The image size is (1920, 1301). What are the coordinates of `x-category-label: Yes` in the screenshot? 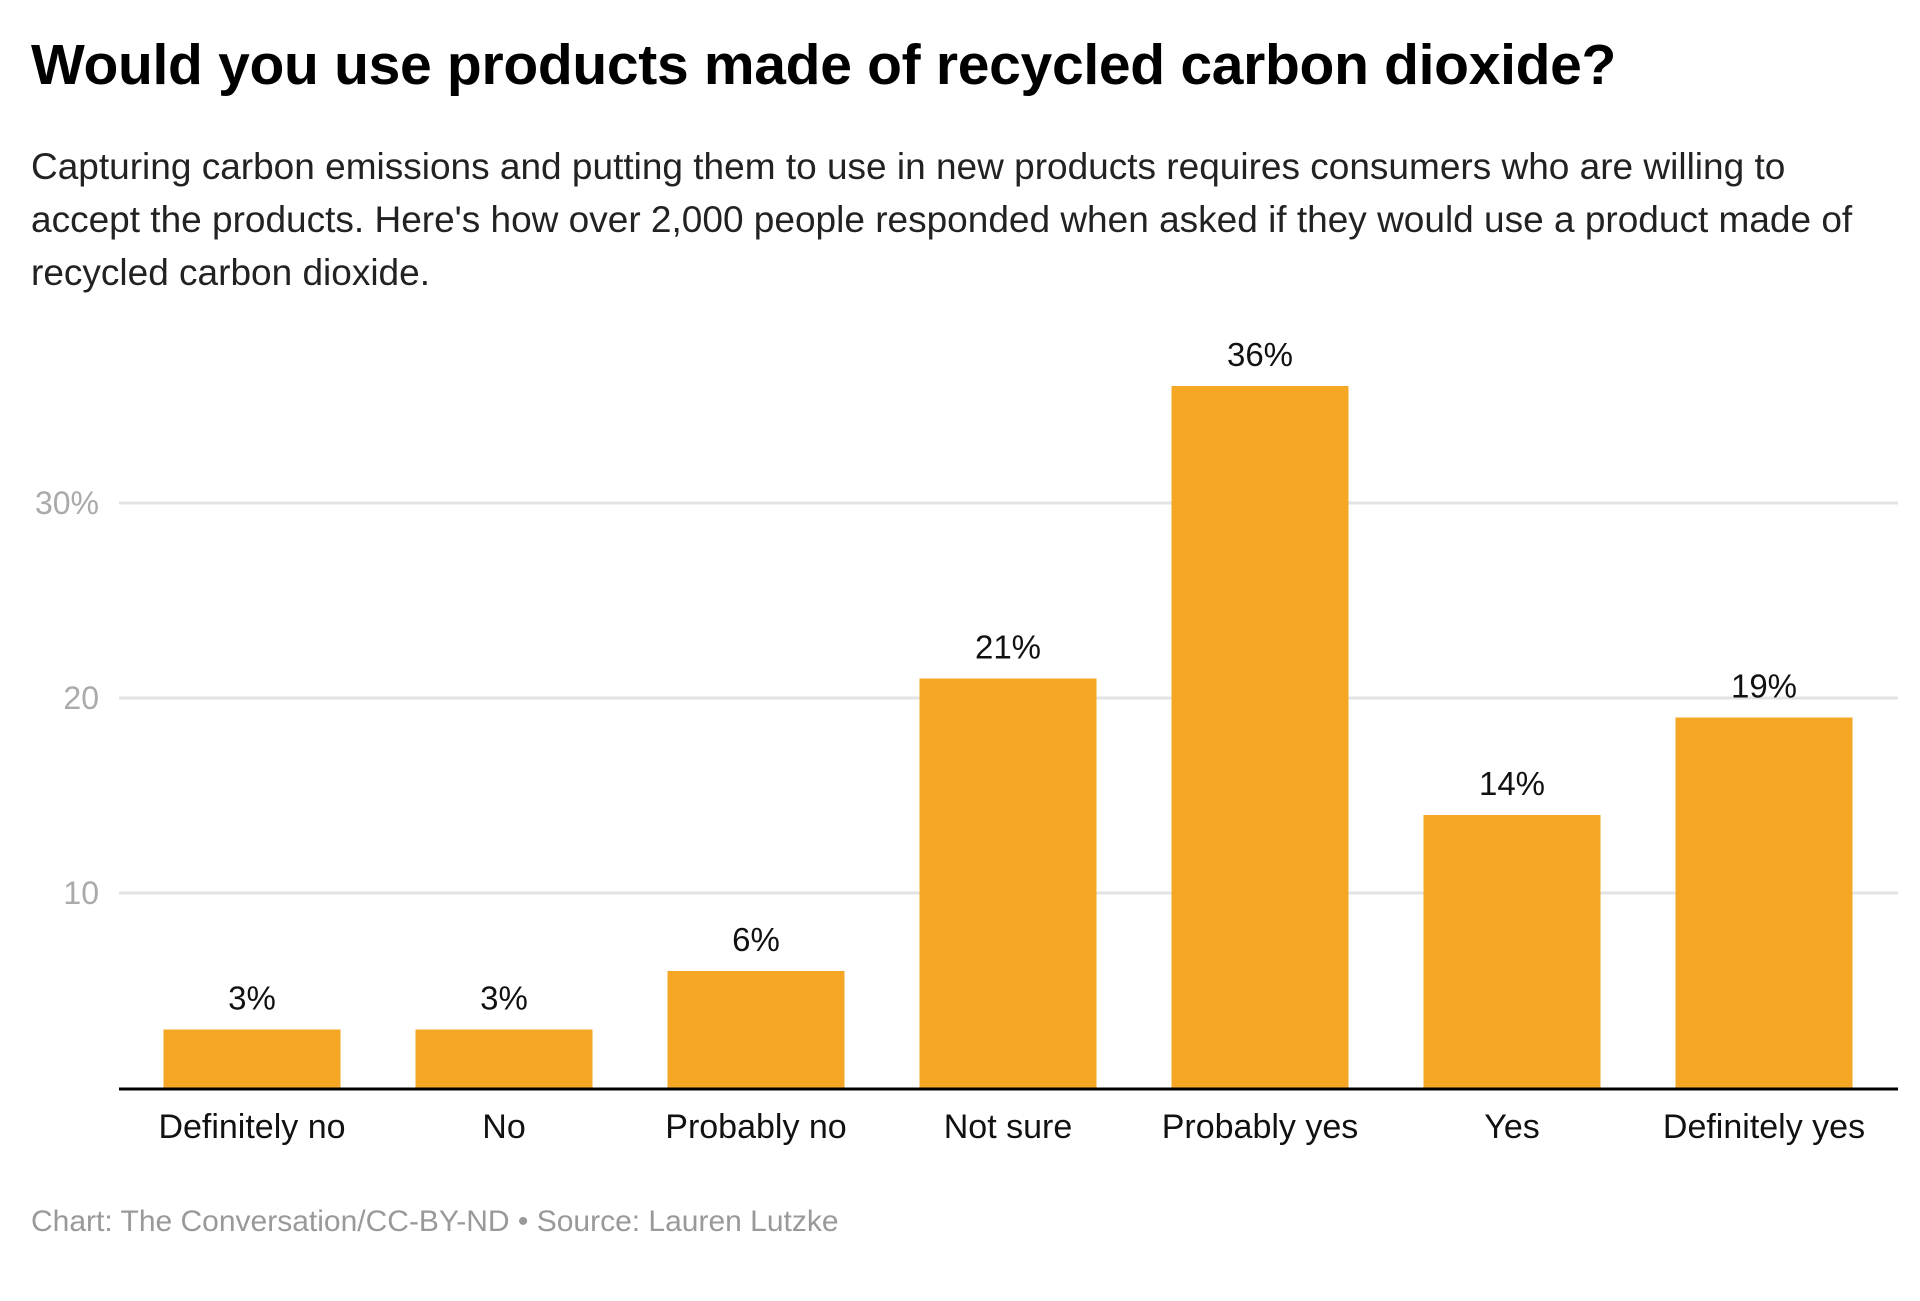 It's located at (1511, 1127).